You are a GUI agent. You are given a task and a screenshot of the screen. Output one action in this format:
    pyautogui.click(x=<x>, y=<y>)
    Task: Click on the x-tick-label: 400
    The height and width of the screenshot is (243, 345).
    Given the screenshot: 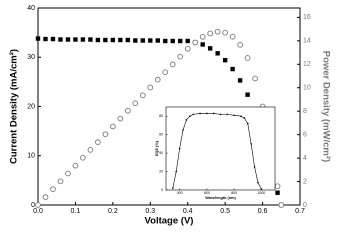 What is the action you would take?
    pyautogui.click(x=180, y=193)
    